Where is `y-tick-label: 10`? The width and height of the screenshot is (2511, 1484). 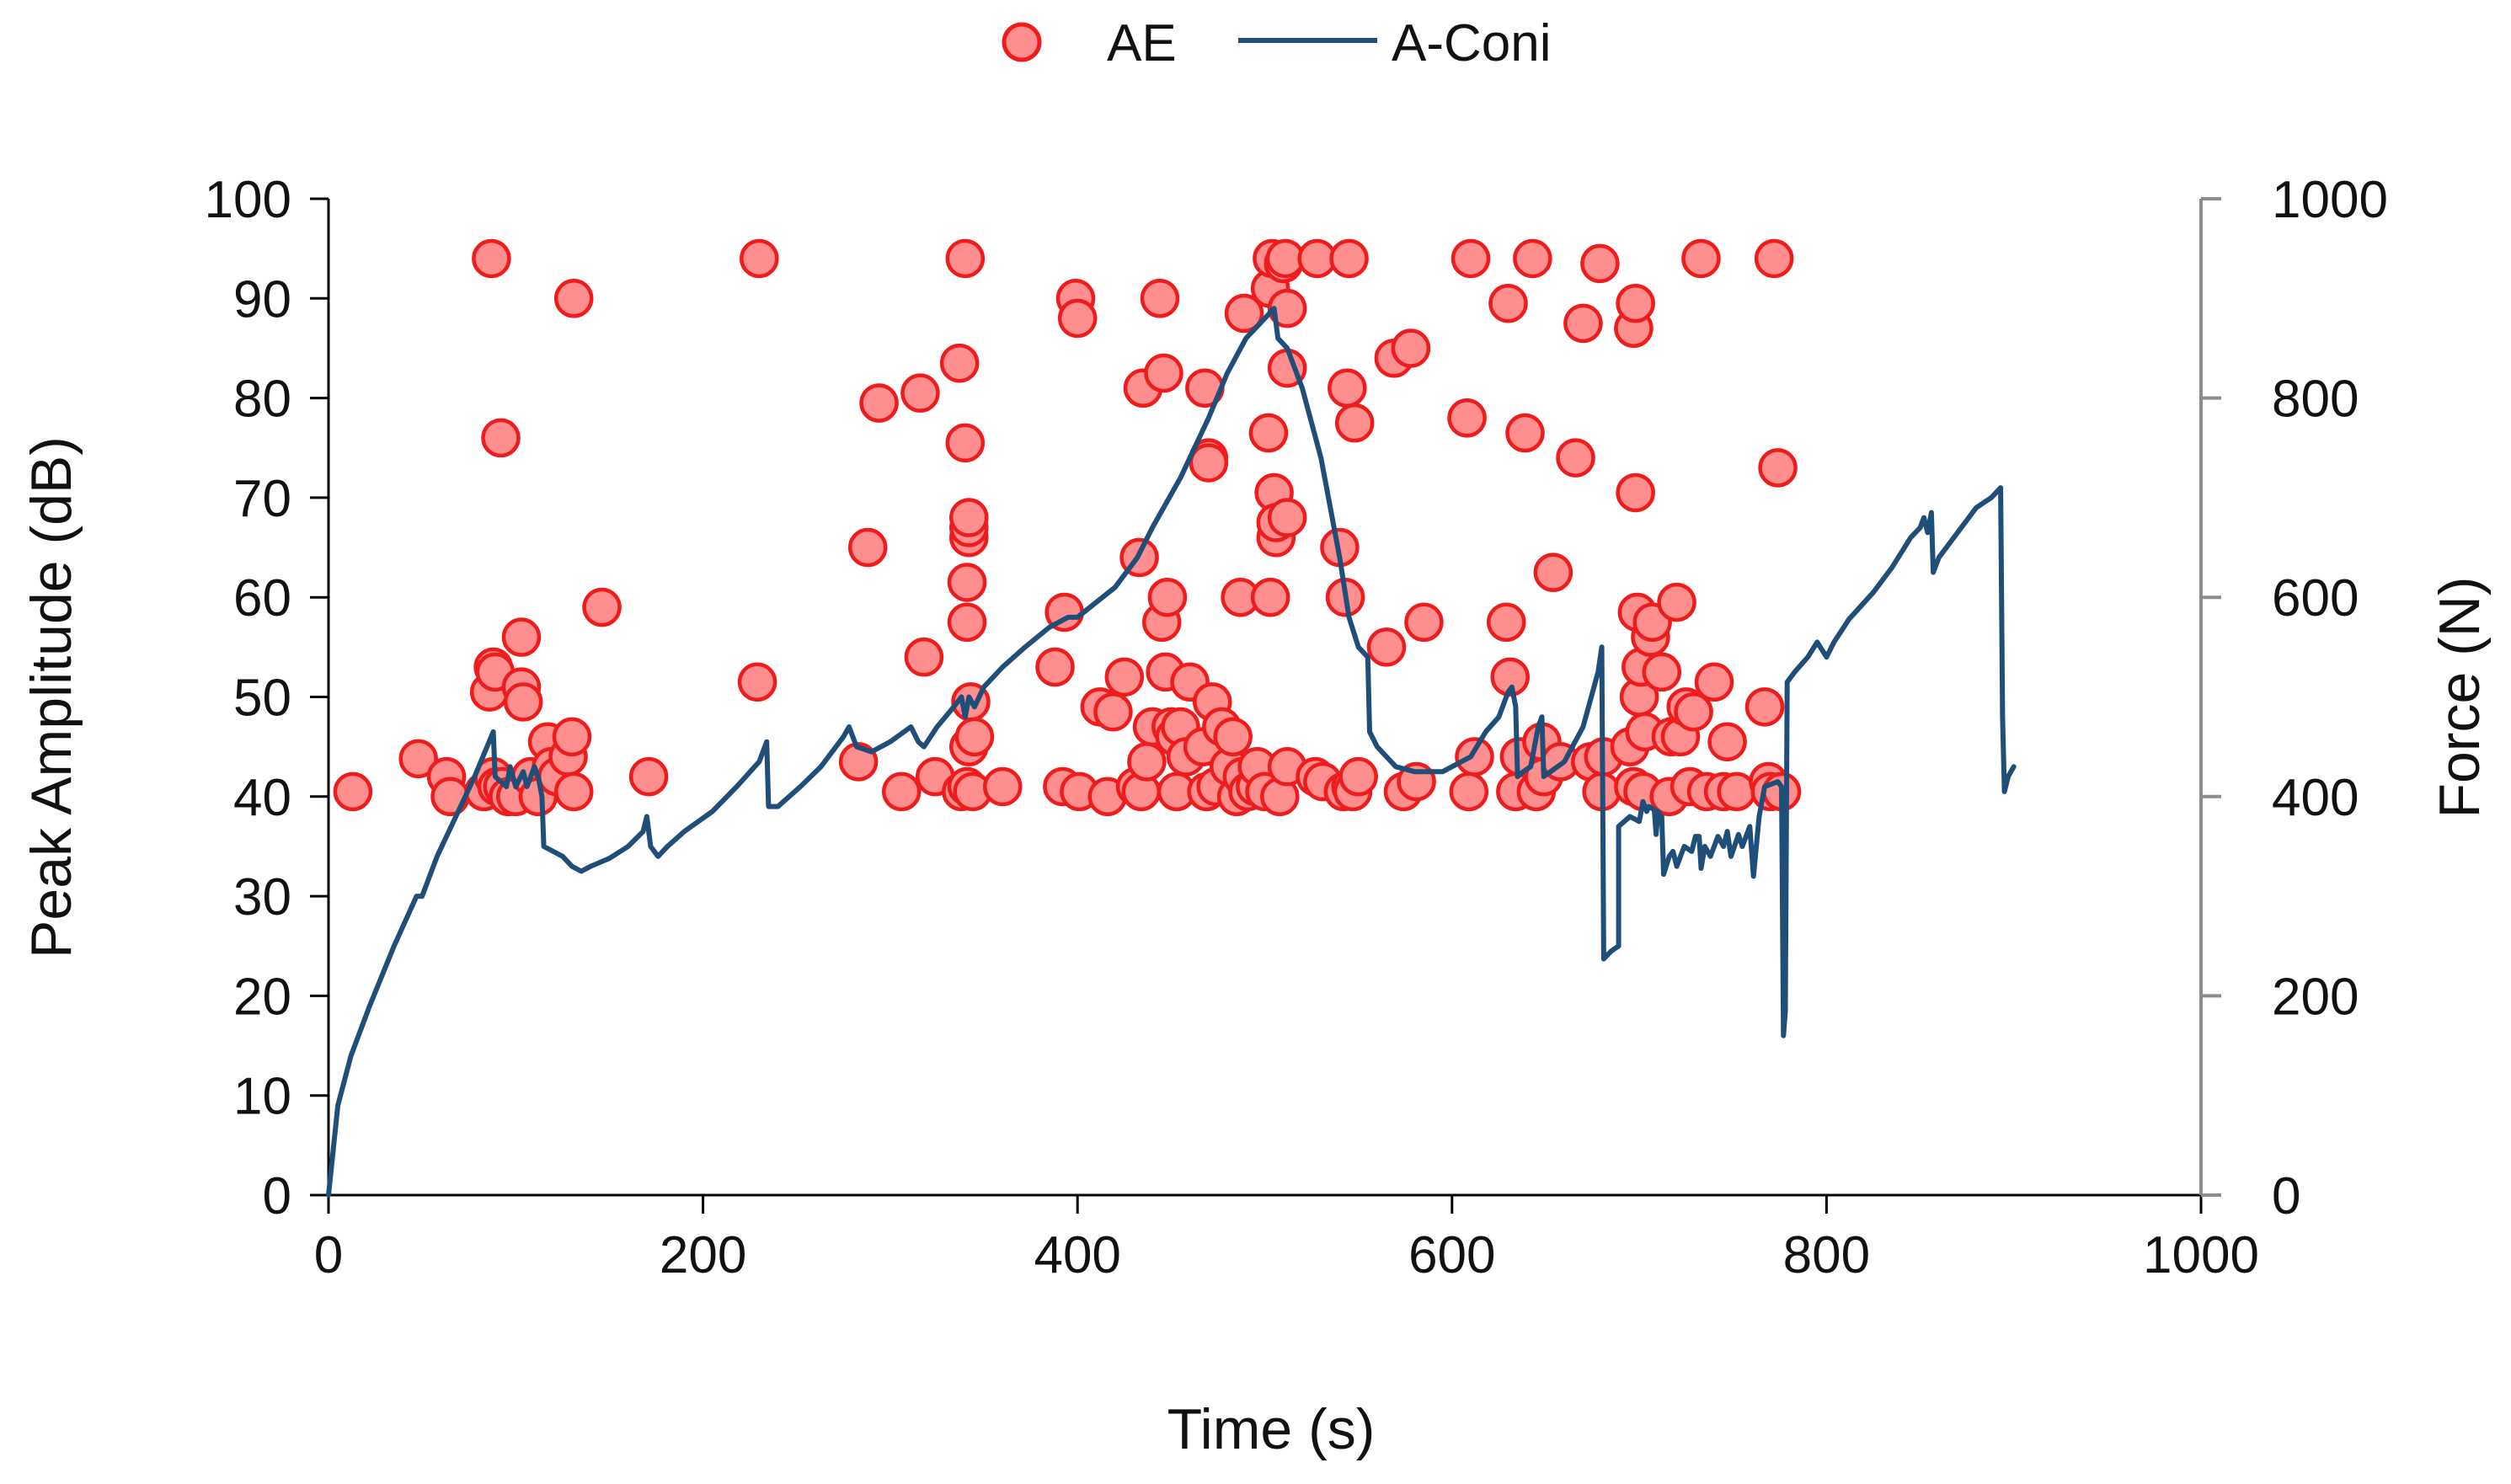 y-tick-label: 10 is located at coordinates (262, 1097).